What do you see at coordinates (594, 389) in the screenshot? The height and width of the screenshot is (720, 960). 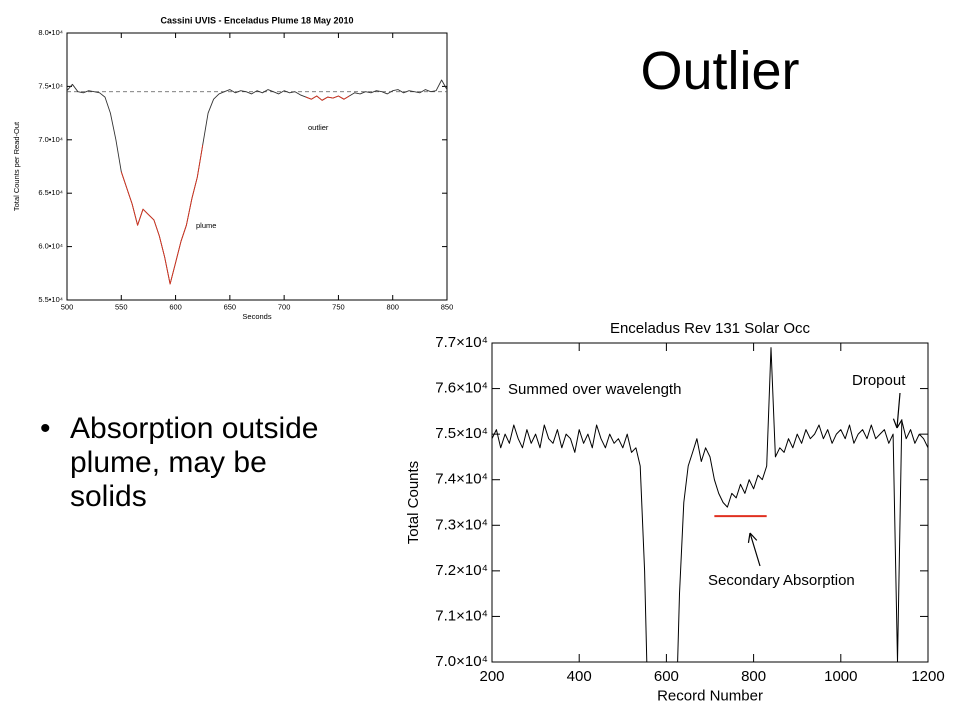 I see `annotation: Summed over wavelength` at bounding box center [594, 389].